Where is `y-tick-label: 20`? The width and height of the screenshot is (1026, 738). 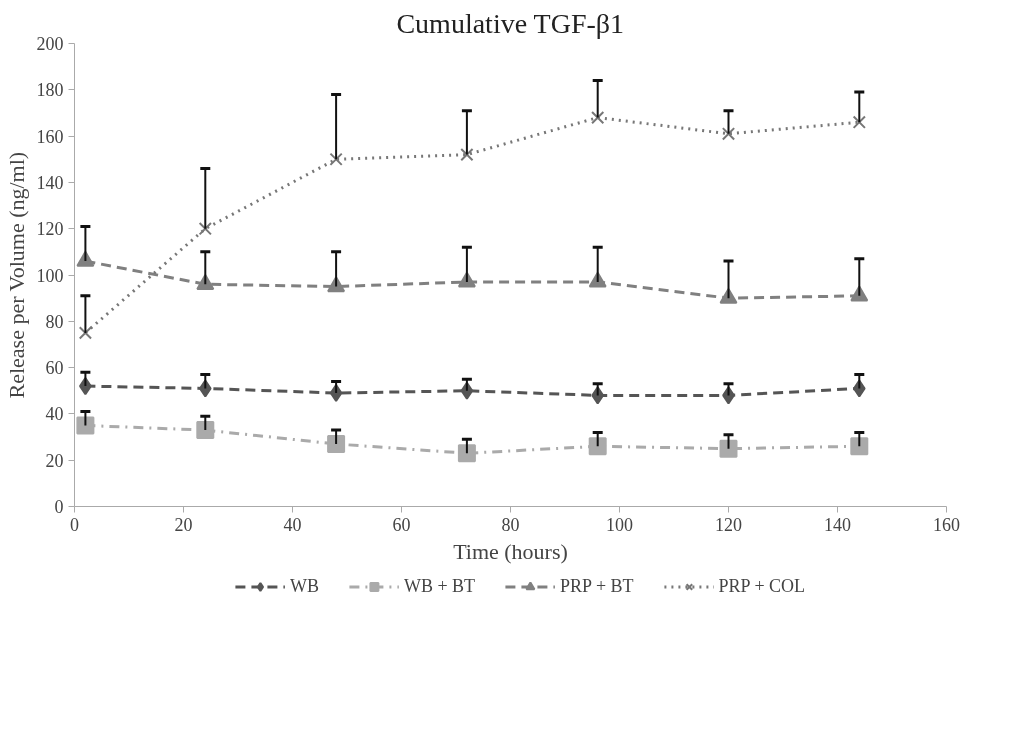
y-tick-label: 20 is located at coordinates (54, 460).